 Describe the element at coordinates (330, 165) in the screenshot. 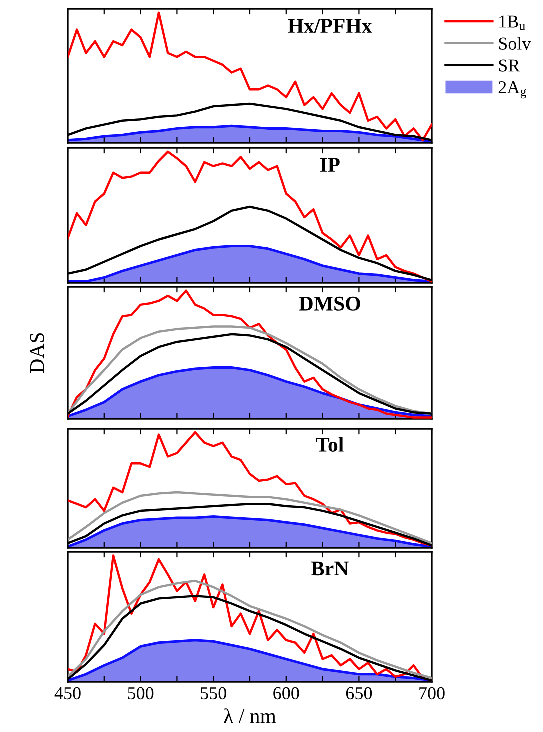

I see `chart-title: IP` at that location.